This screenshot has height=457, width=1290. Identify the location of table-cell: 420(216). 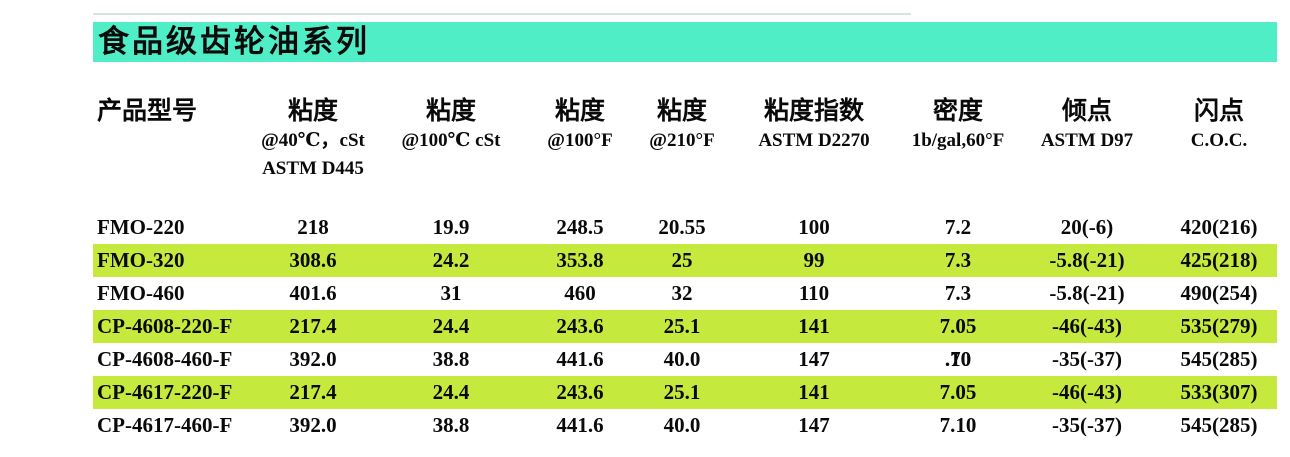
(1219, 227).